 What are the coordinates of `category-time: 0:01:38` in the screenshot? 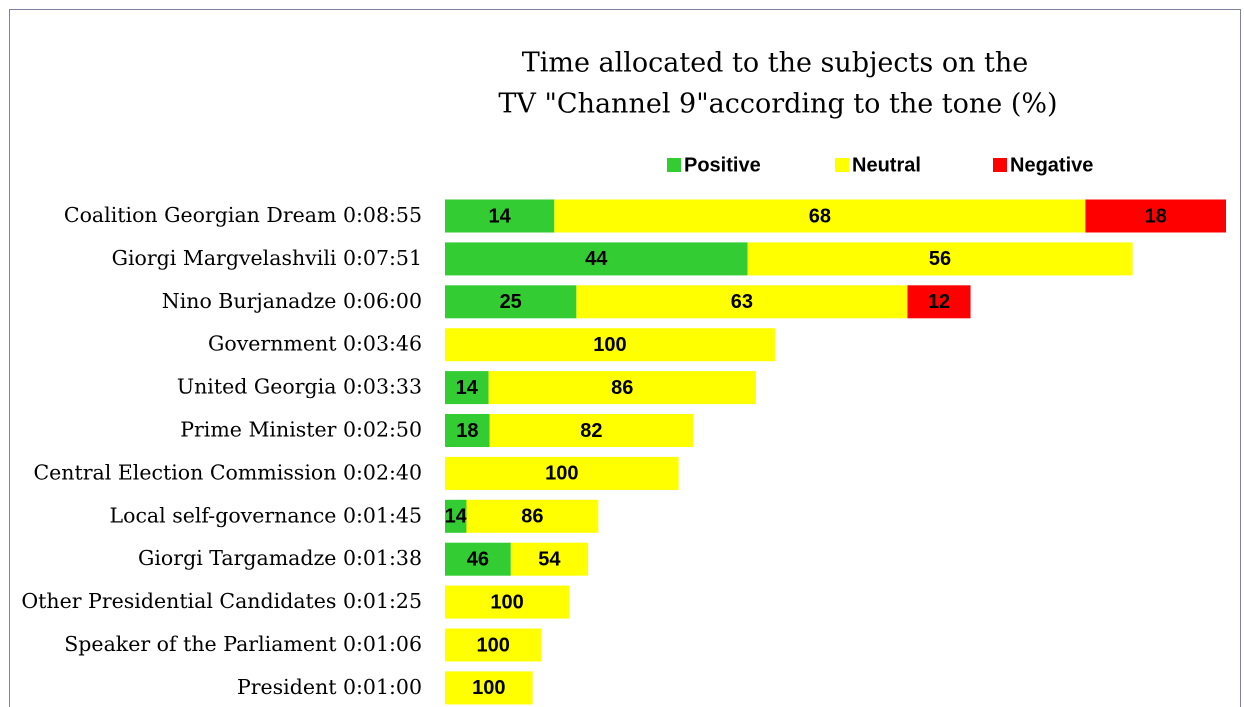 It's located at (382, 558).